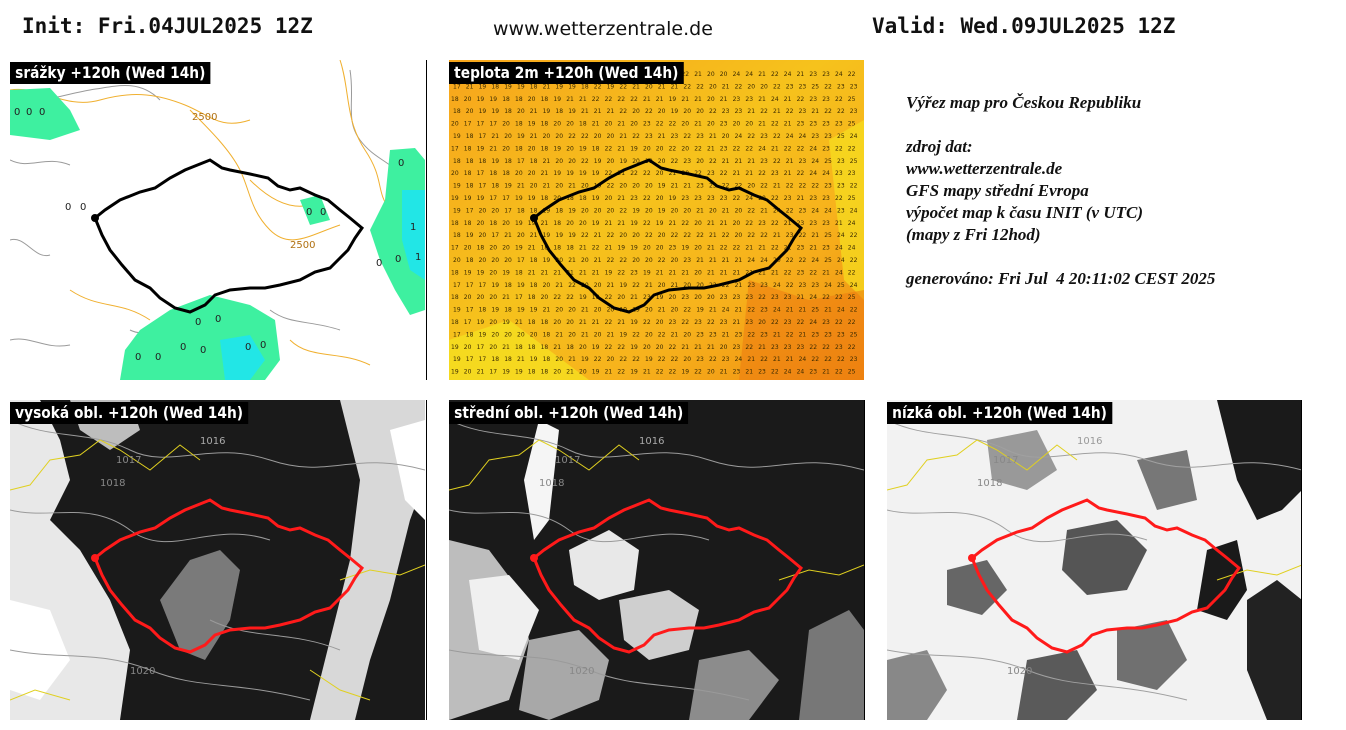 This screenshot has width=1346, height=730. I want to click on site-url: www.wetterzentrale.de, so click(603, 29).